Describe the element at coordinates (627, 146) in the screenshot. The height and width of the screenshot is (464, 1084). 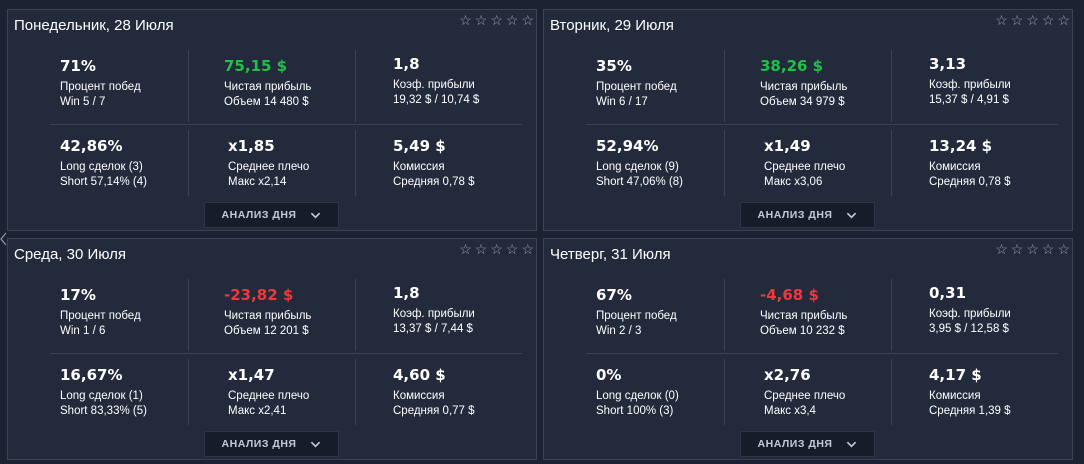
I see `long-trades-value: 52,94%` at that location.